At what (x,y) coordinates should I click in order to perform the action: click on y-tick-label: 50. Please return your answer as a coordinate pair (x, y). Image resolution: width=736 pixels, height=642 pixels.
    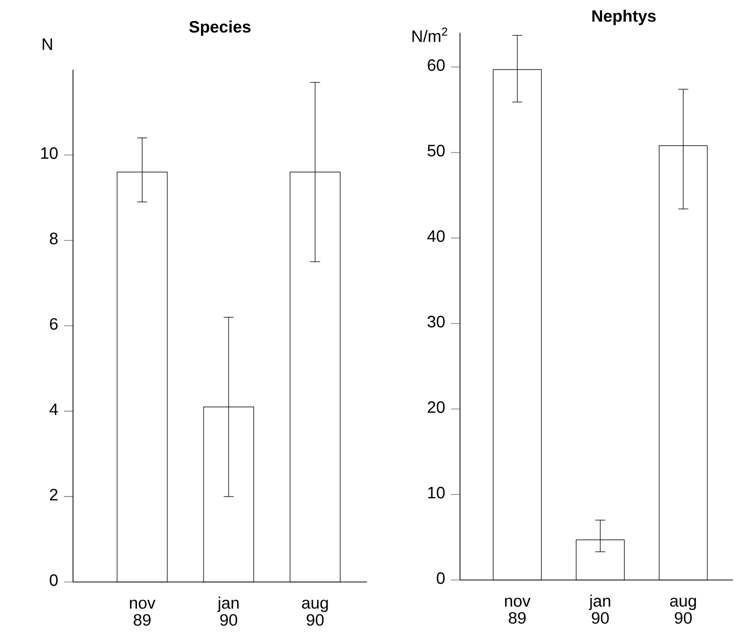
    Looking at the image, I should click on (436, 150).